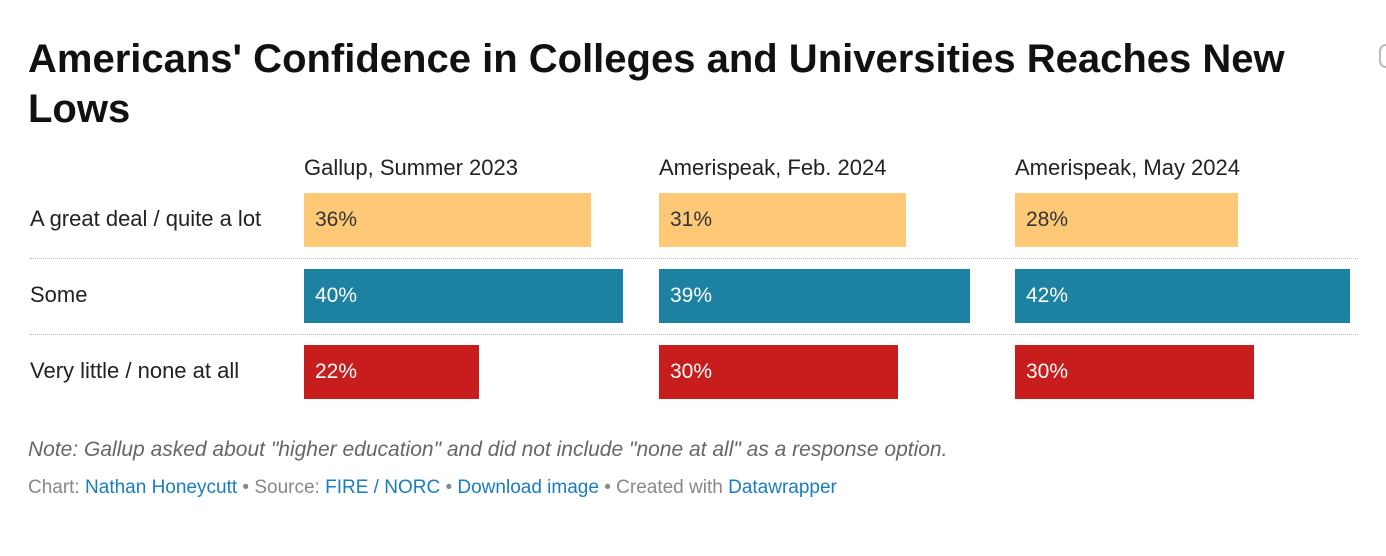 This screenshot has height=556, width=1386. What do you see at coordinates (1127, 167) in the screenshot?
I see `series-header: Amerispeak, May 2024` at bounding box center [1127, 167].